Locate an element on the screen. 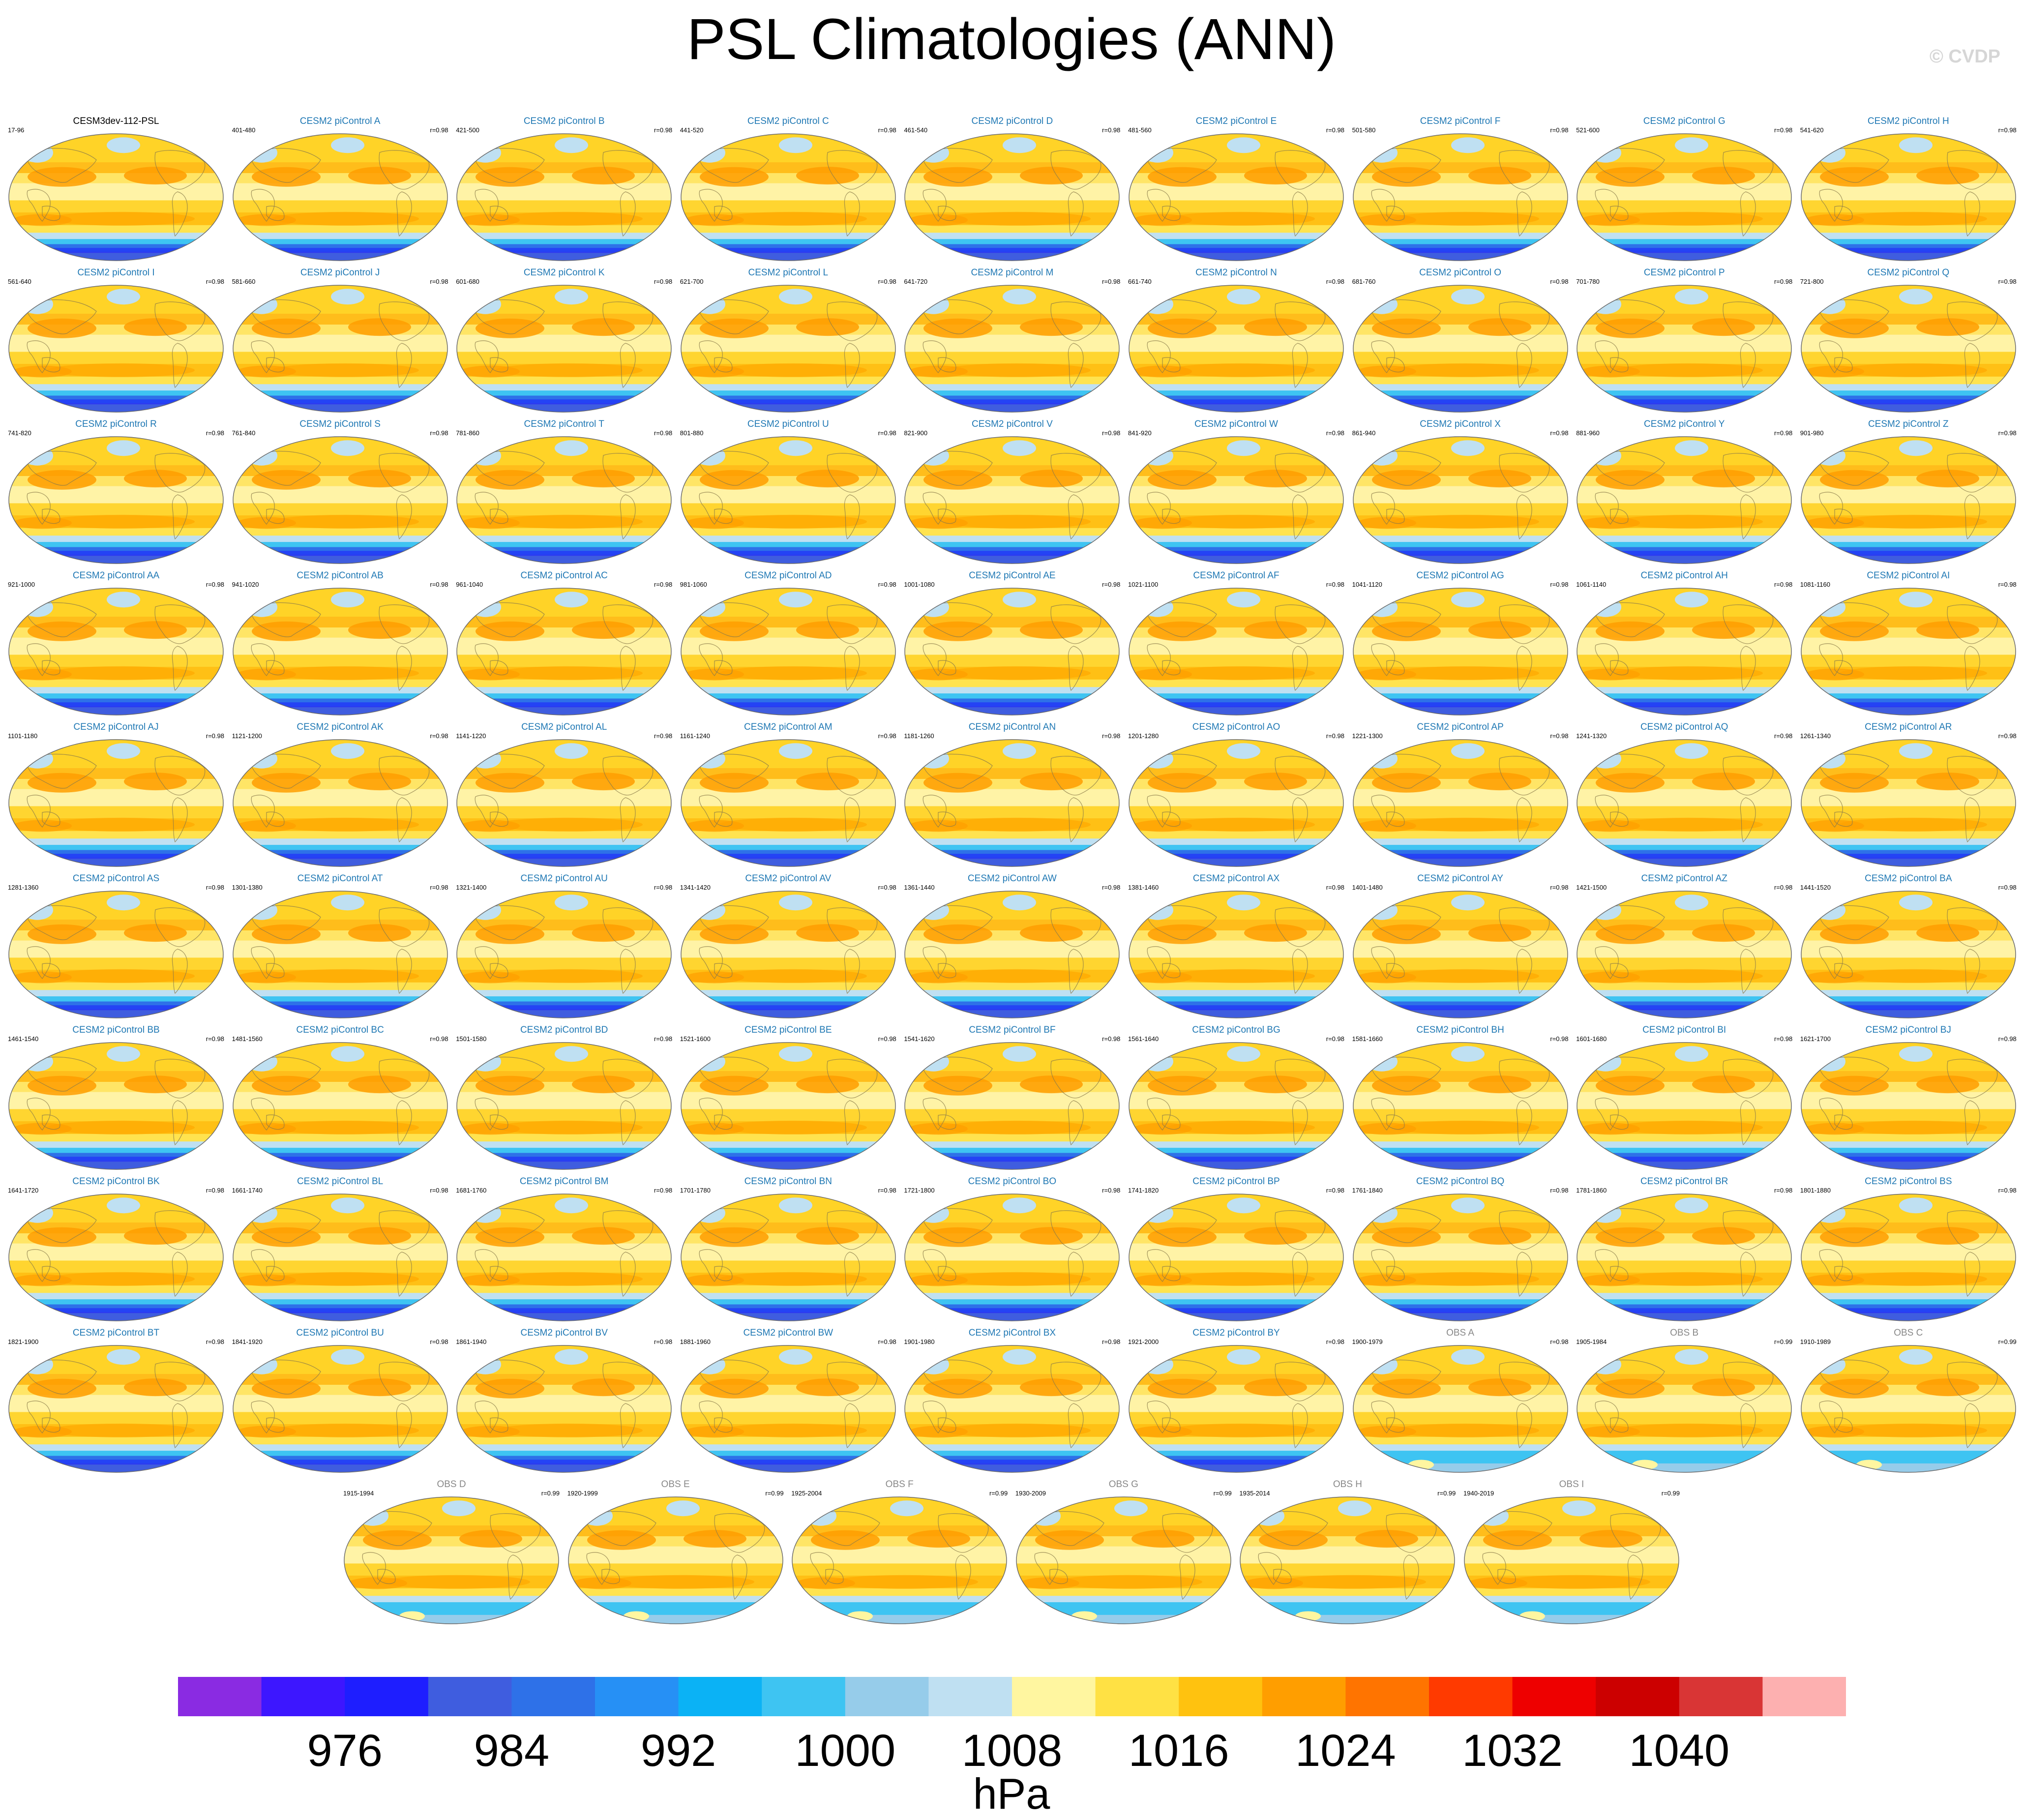  panel-years: 1561-1640 is located at coordinates (1143, 1039).